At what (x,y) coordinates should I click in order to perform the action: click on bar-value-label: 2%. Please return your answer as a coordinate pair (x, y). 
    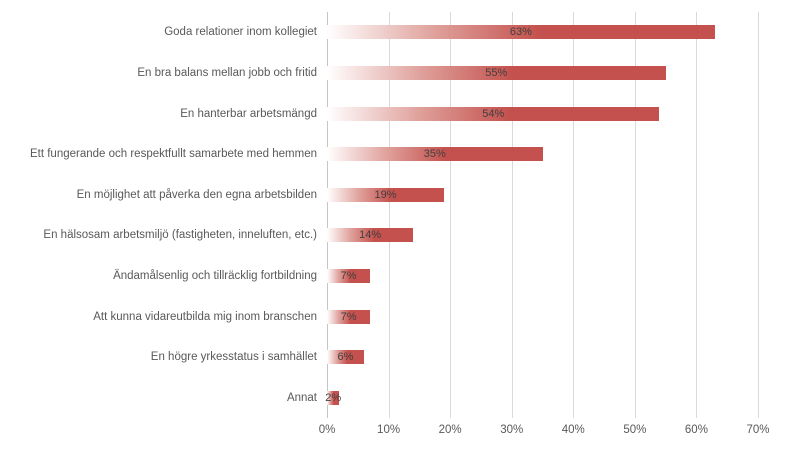
    Looking at the image, I should click on (333, 397).